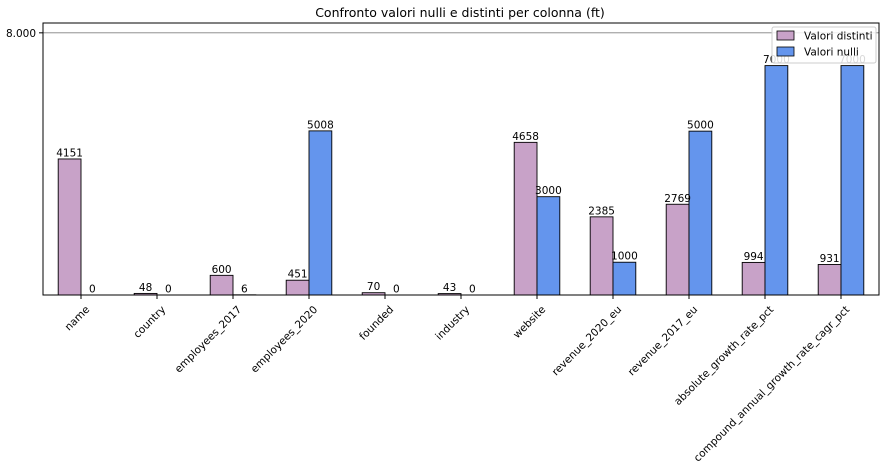 The height and width of the screenshot is (461, 886). What do you see at coordinates (831, 53) in the screenshot?
I see `legend-label-valori-nulli: Valori nulli` at bounding box center [831, 53].